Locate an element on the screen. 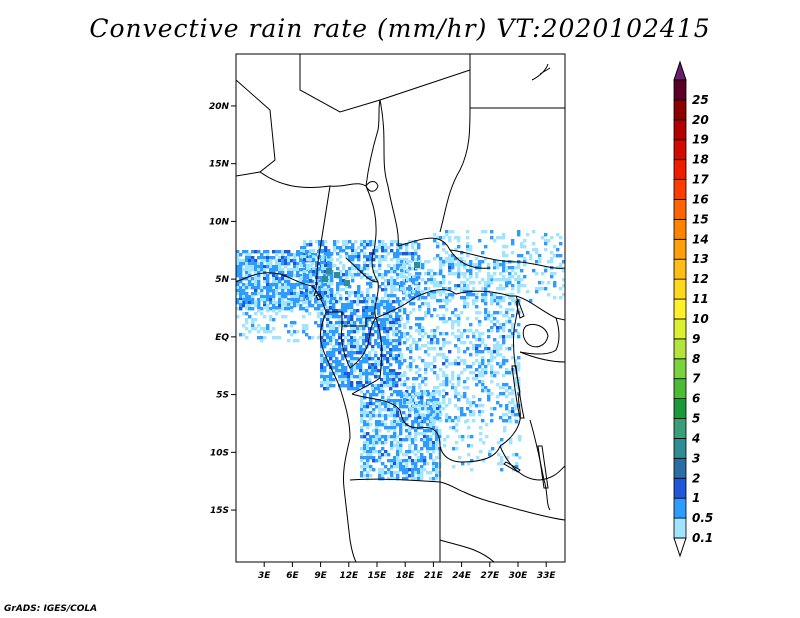 Image resolution: width=800 pixels, height=618 pixels. colorbar-label: 16 is located at coordinates (700, 199).